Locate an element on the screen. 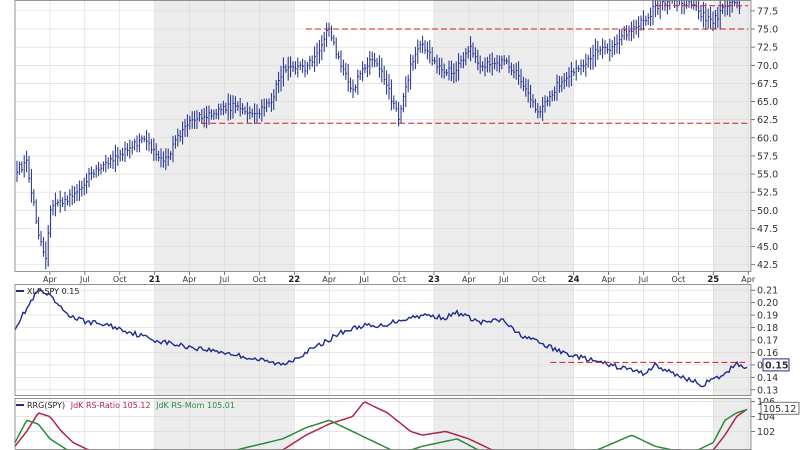 This screenshot has width=800, height=450. x-tick-label: 21 is located at coordinates (155, 280).